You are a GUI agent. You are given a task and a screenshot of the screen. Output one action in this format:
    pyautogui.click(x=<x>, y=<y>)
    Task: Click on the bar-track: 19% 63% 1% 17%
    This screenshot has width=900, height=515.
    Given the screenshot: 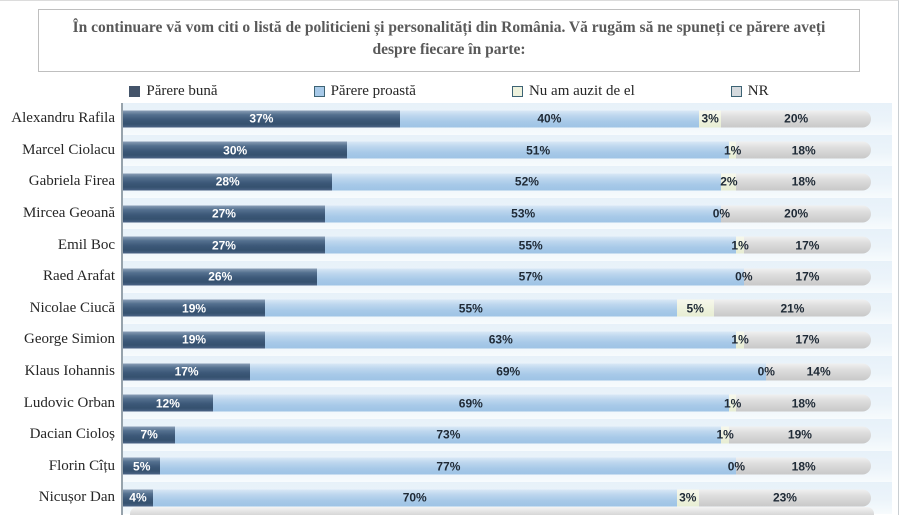 What is the action you would take?
    pyautogui.click(x=507, y=340)
    